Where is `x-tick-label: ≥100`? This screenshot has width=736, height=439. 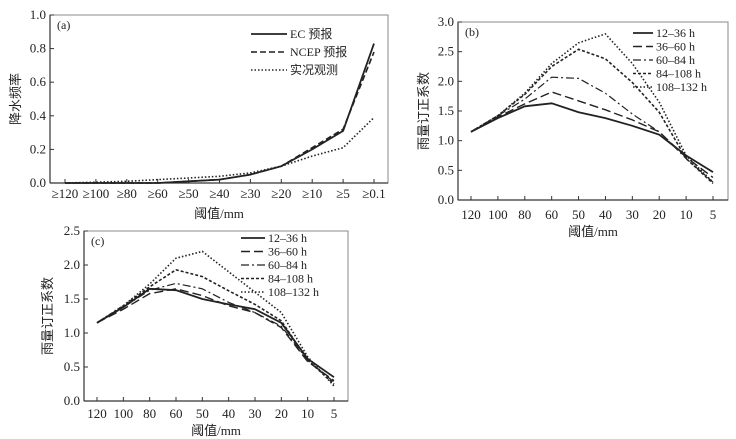
x-tick-label: ≥100 is located at coordinates (96, 193).